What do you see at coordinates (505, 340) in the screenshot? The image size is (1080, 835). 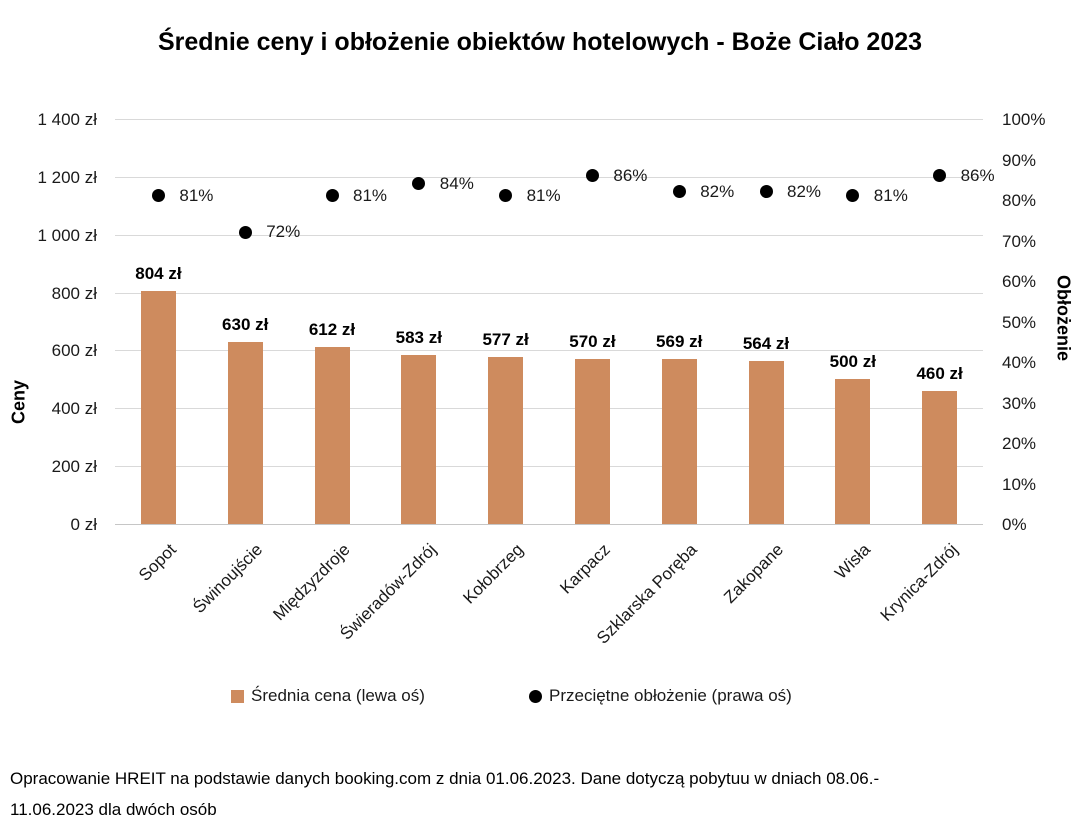 I see `bar-value-label: 577 zł` at bounding box center [505, 340].